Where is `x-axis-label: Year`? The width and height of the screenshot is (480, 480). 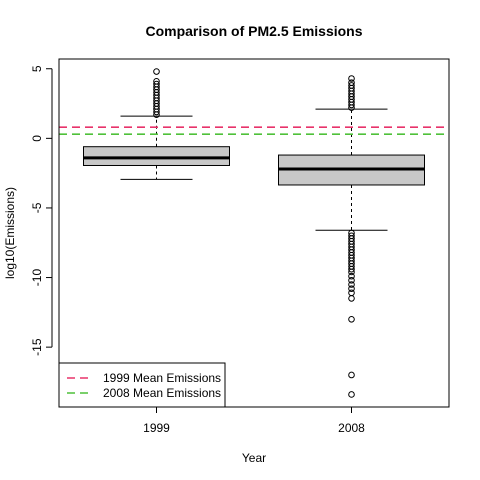
x-axis-label: Year is located at coordinates (254, 458).